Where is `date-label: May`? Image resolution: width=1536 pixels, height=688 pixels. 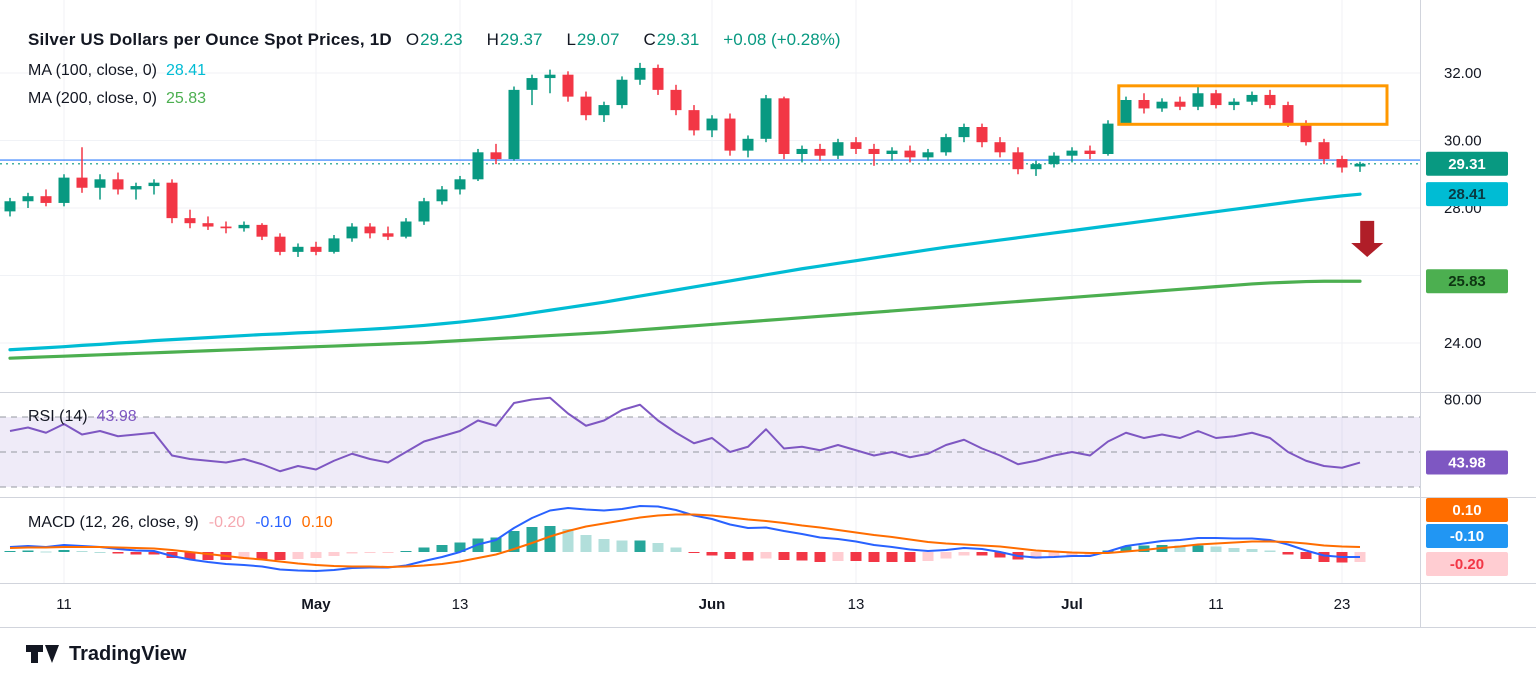
date-label: May is located at coordinates (316, 604).